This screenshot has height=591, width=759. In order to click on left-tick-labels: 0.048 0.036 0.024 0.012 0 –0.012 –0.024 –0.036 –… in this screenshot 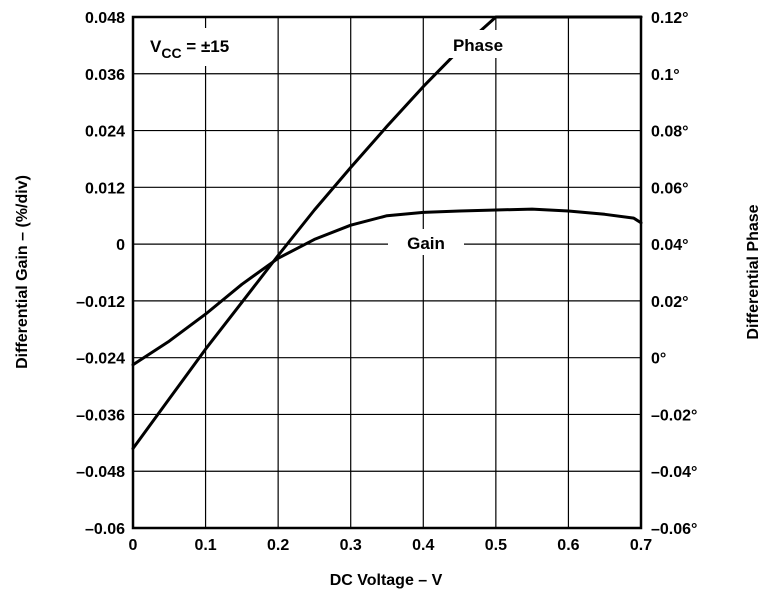, I will do `click(100, 274)`.